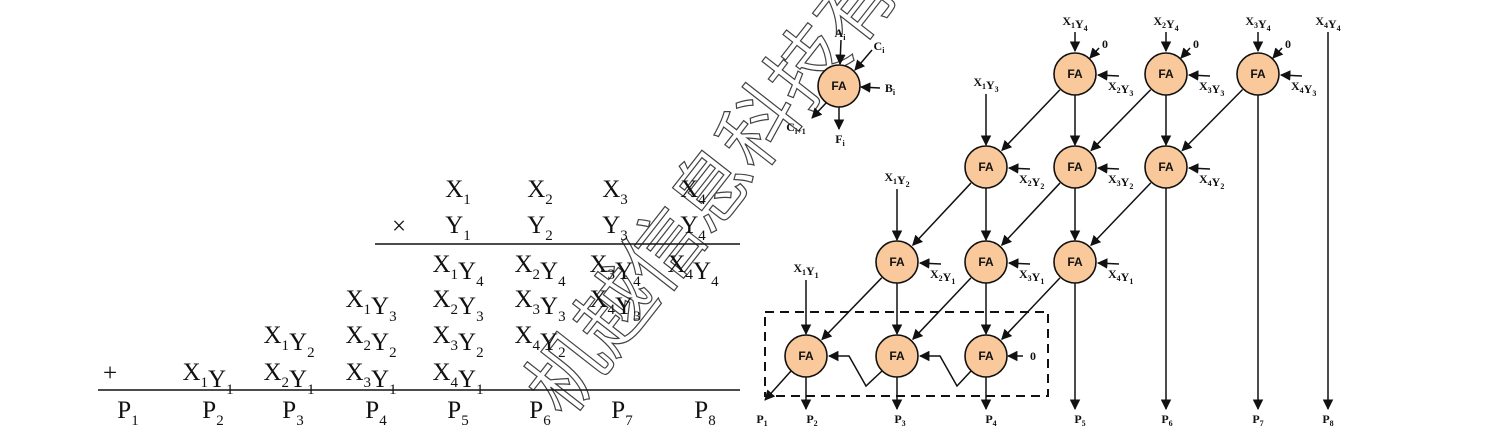  What do you see at coordinates (1031, 276) in the screenshot?
I see `b-input-x3y1: X3Y1` at bounding box center [1031, 276].